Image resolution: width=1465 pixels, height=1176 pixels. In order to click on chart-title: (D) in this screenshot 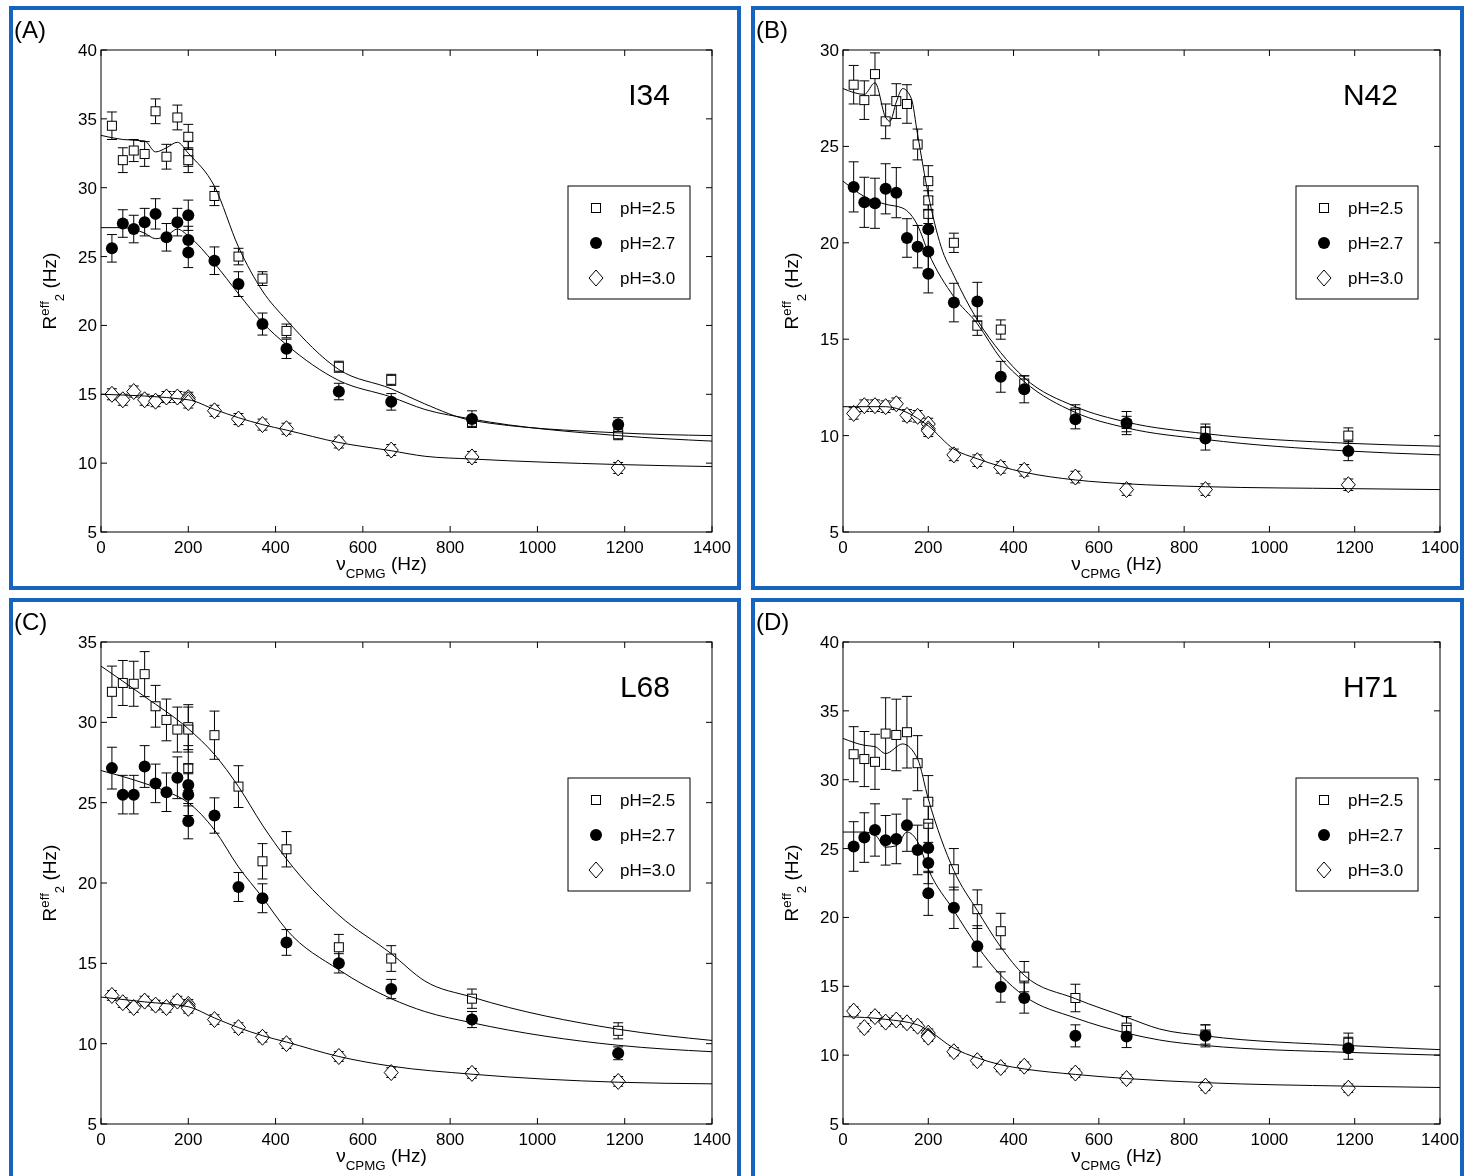, I will do `click(773, 621)`.